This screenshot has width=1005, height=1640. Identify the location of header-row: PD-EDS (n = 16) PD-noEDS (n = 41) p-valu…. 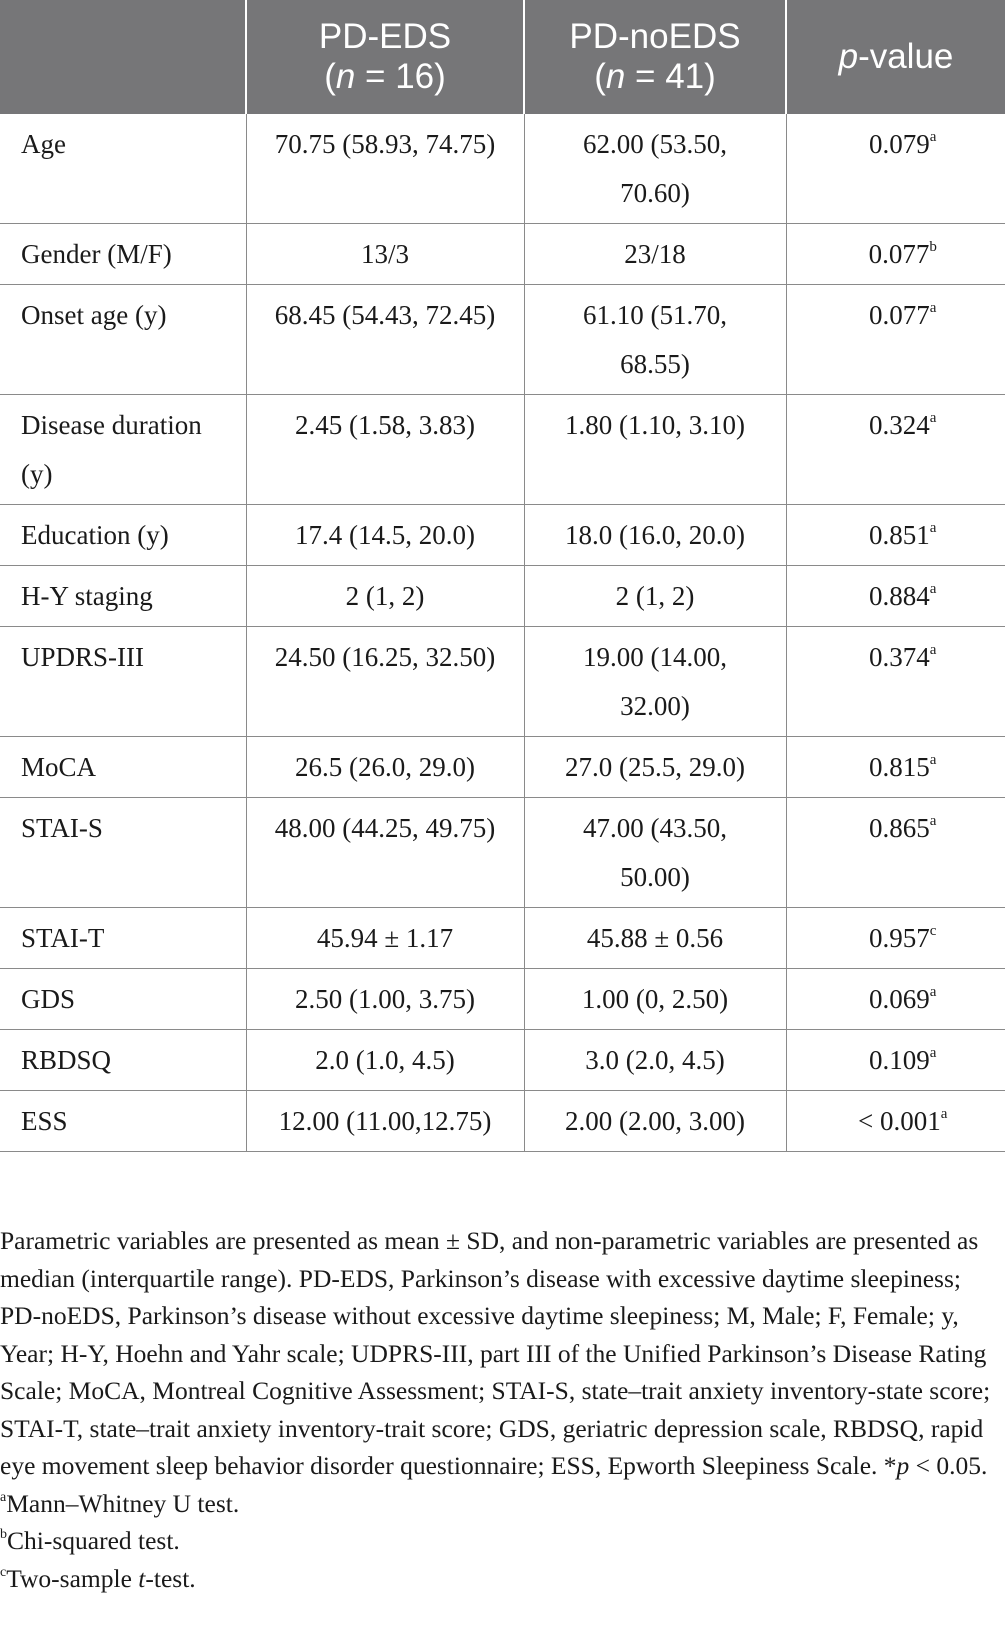
(502, 57).